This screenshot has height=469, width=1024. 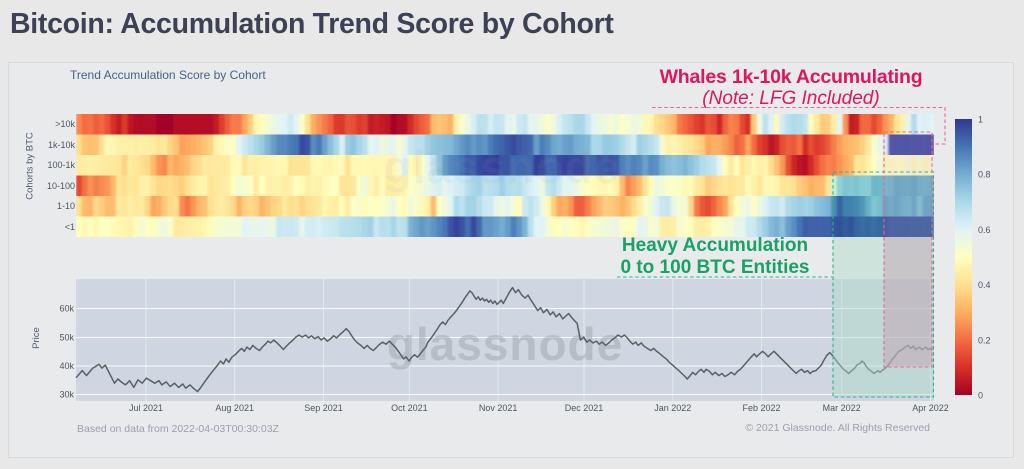 I want to click on svg-text: Cohorts by BTC, so click(x=30, y=166).